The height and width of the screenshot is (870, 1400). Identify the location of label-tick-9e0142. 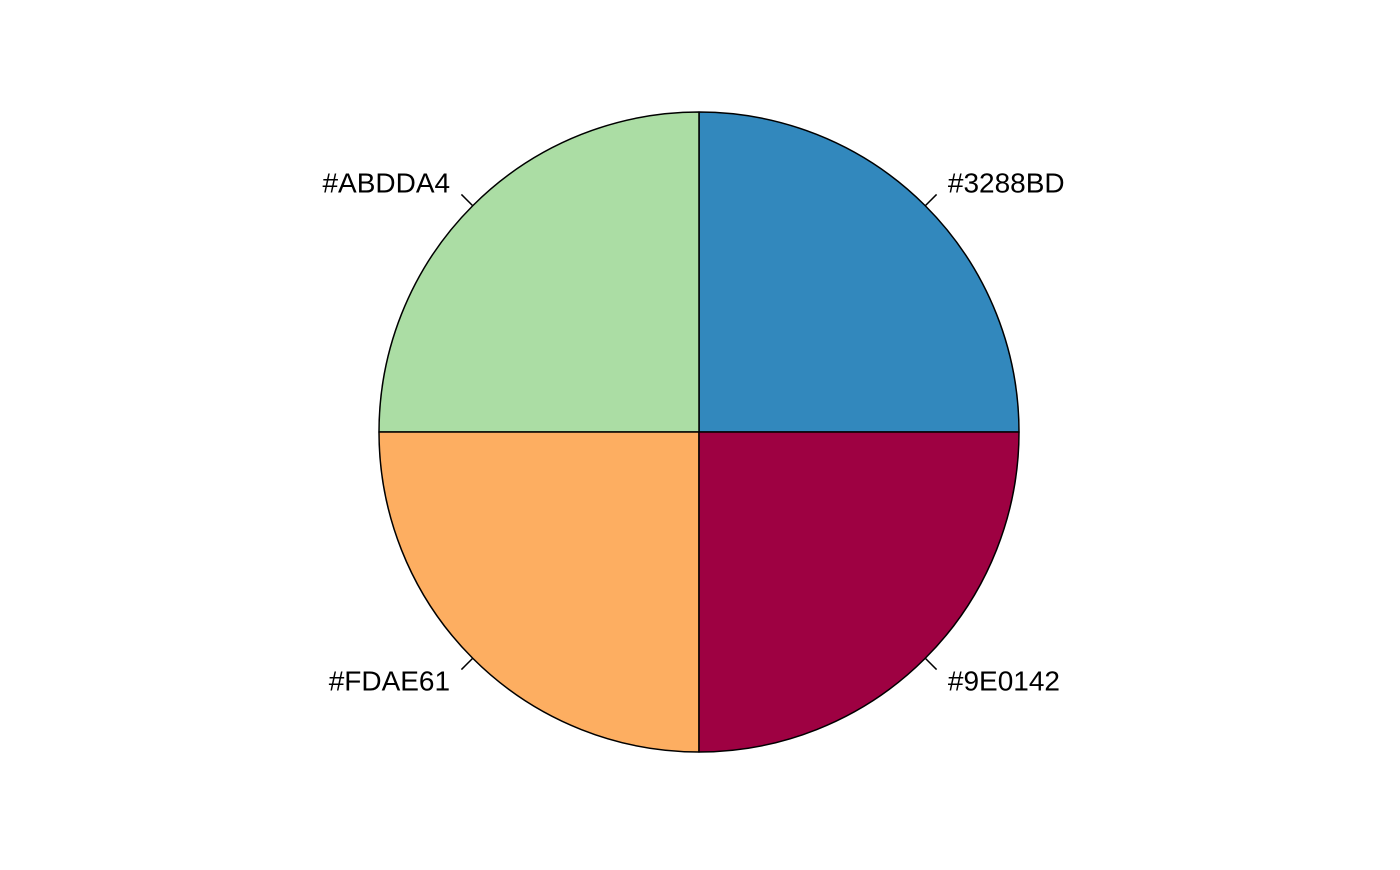
(931, 664).